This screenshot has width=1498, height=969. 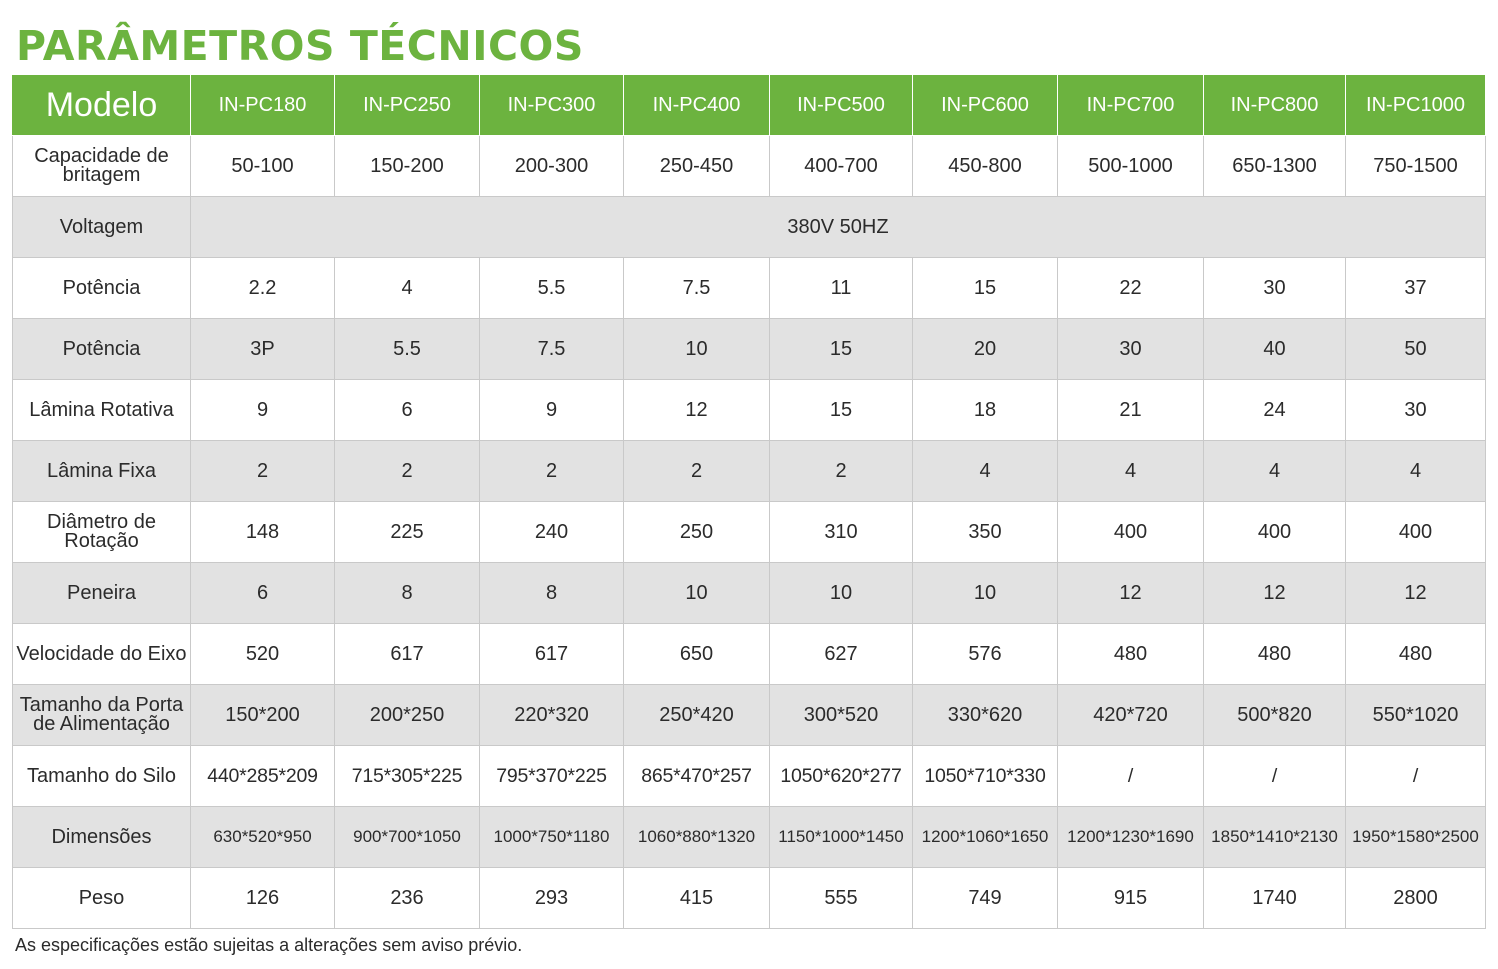 What do you see at coordinates (262, 105) in the screenshot?
I see `model-header-cell: IN-PC180` at bounding box center [262, 105].